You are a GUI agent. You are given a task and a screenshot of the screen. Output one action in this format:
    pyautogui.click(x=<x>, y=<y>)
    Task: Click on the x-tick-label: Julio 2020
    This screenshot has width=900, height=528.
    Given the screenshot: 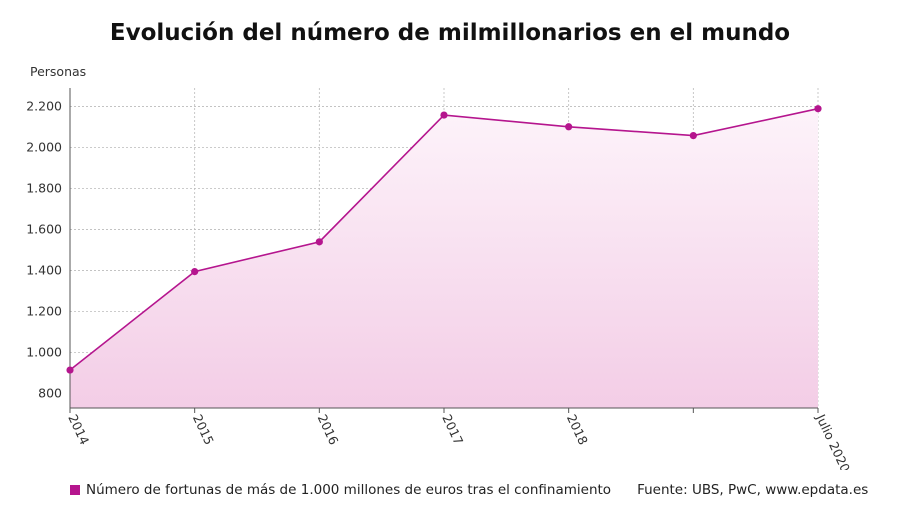 What is the action you would take?
    pyautogui.click(x=833, y=440)
    